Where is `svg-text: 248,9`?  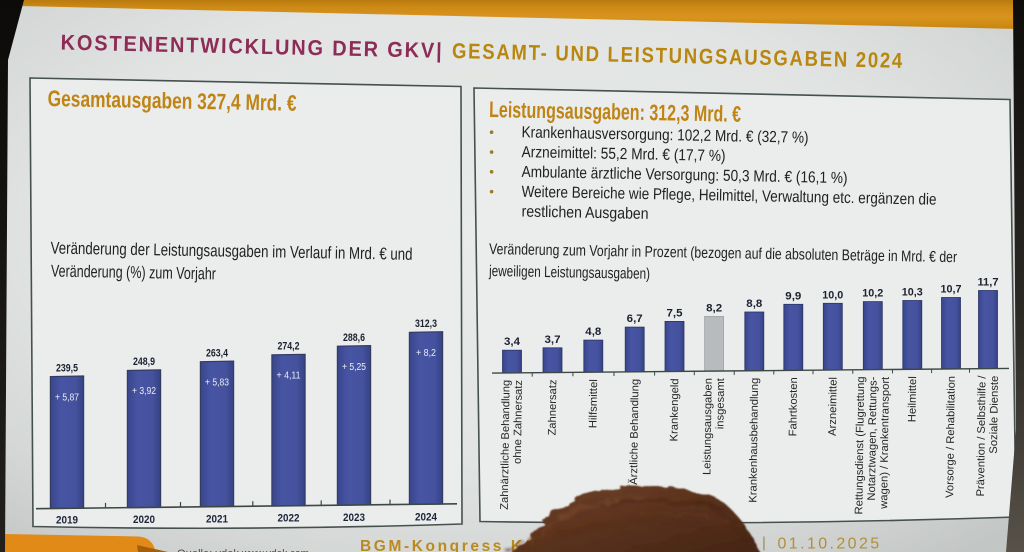
svg-text: 248,9 is located at coordinates (144, 362).